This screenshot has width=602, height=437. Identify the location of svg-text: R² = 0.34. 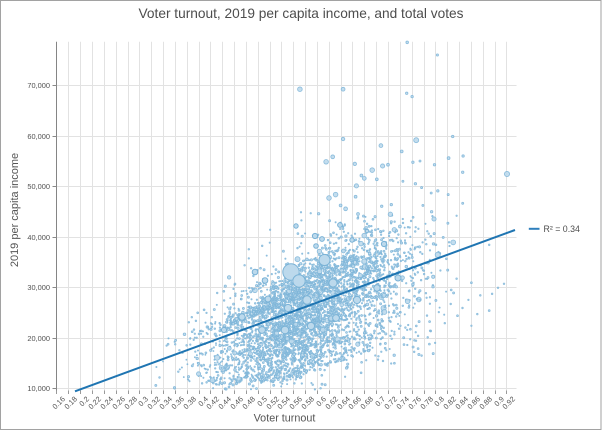
(562, 229).